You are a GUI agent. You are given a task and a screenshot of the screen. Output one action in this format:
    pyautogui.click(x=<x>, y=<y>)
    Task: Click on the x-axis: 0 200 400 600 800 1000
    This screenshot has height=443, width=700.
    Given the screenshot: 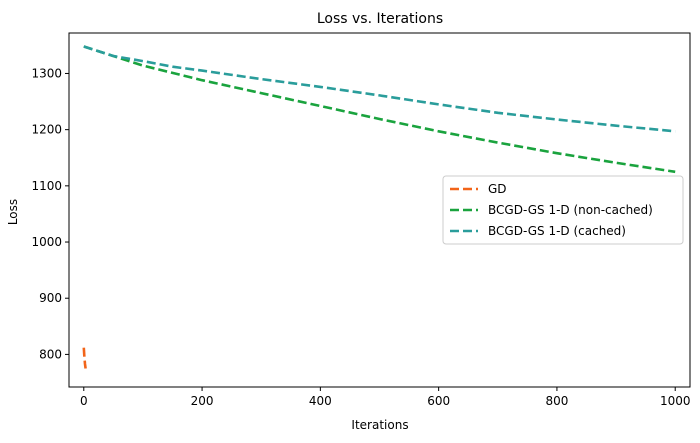 What is the action you would take?
    pyautogui.click(x=385, y=397)
    